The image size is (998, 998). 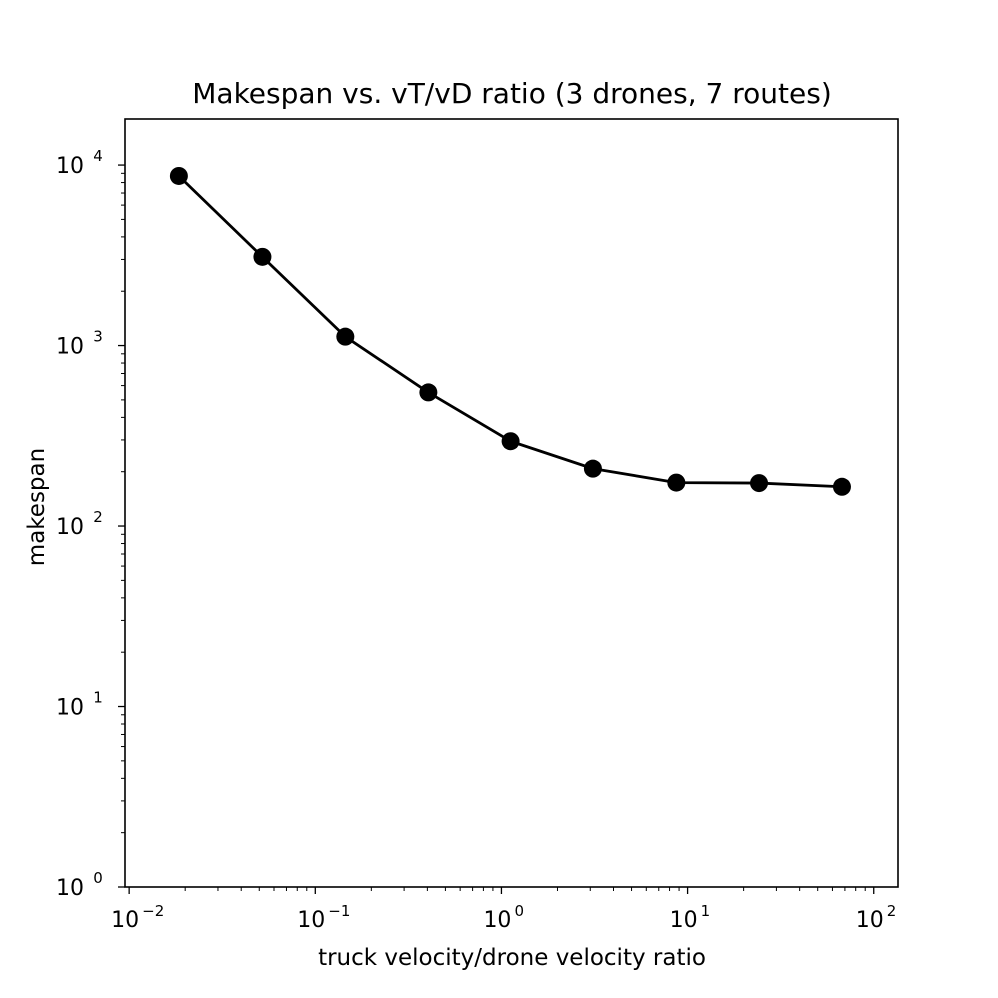 I want to click on y-tick-exponent: 1, so click(x=98, y=698).